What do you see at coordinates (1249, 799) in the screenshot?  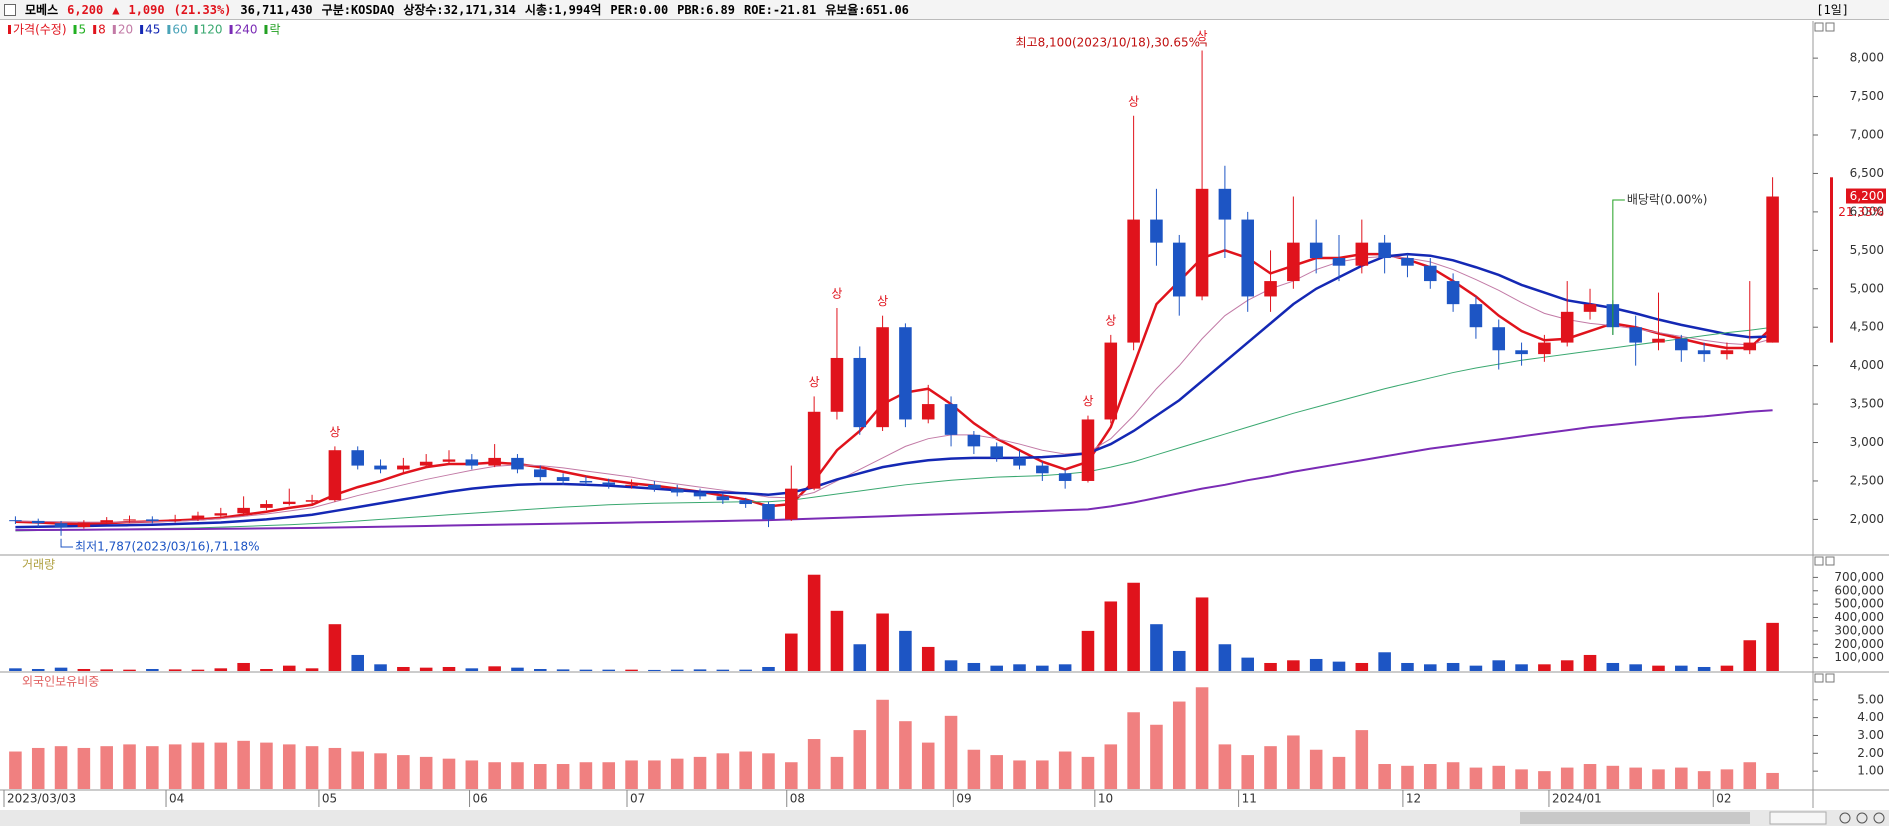 I see `x-tick-label: 11` at bounding box center [1249, 799].